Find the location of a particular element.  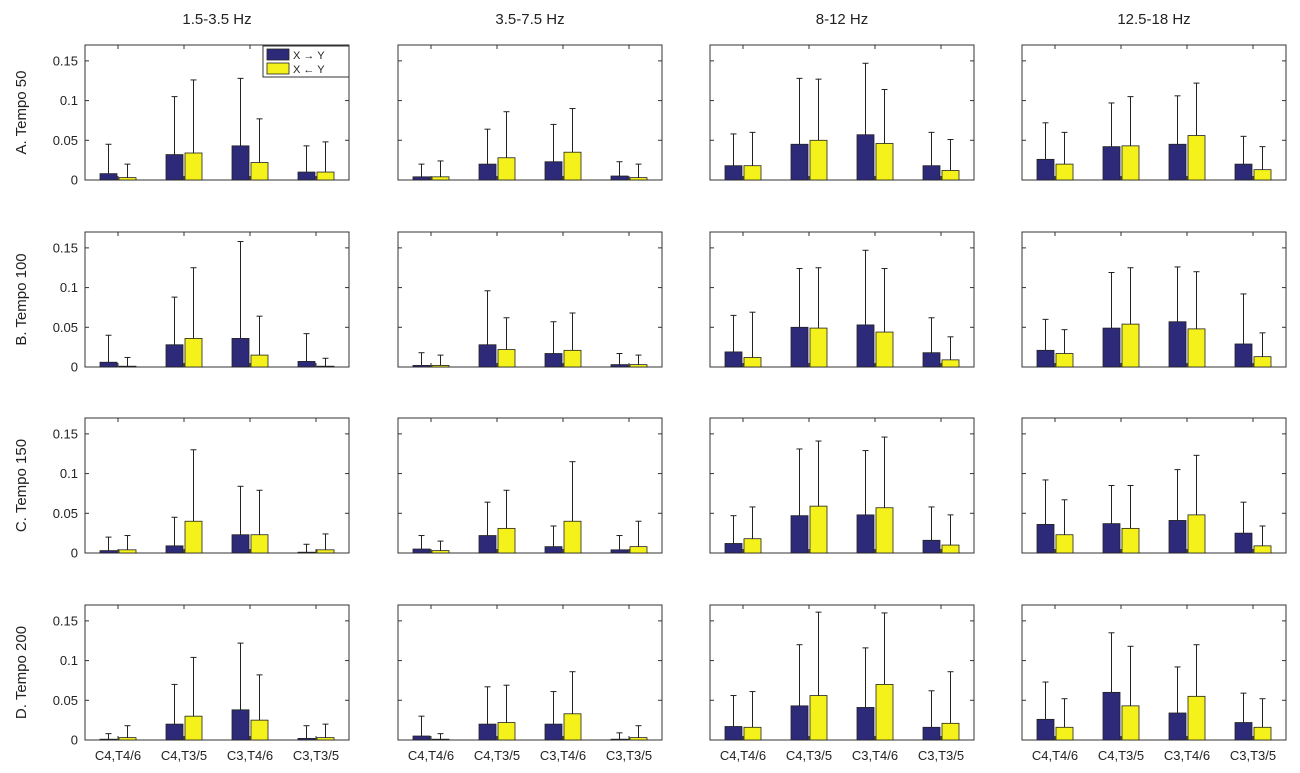

row-label: A. Tempo 50 is located at coordinates (21, 113).